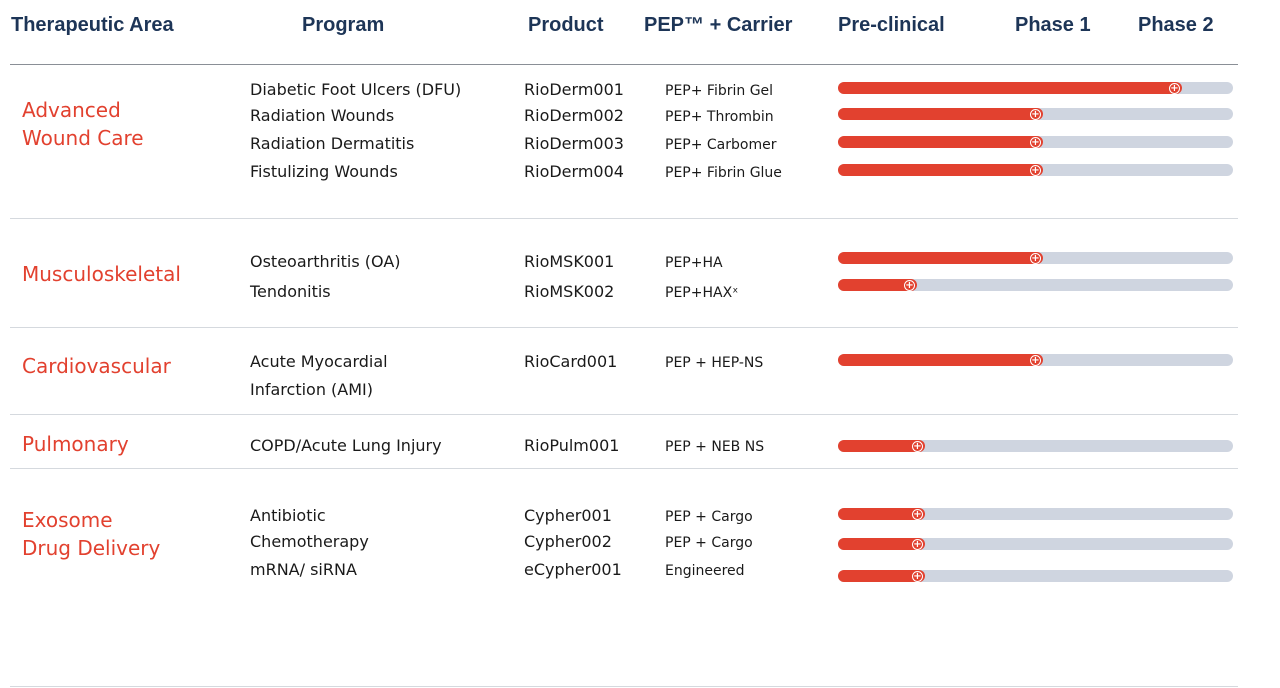 The image size is (1280, 688). I want to click on carrier-name: PEP + NEB NS, so click(715, 447).